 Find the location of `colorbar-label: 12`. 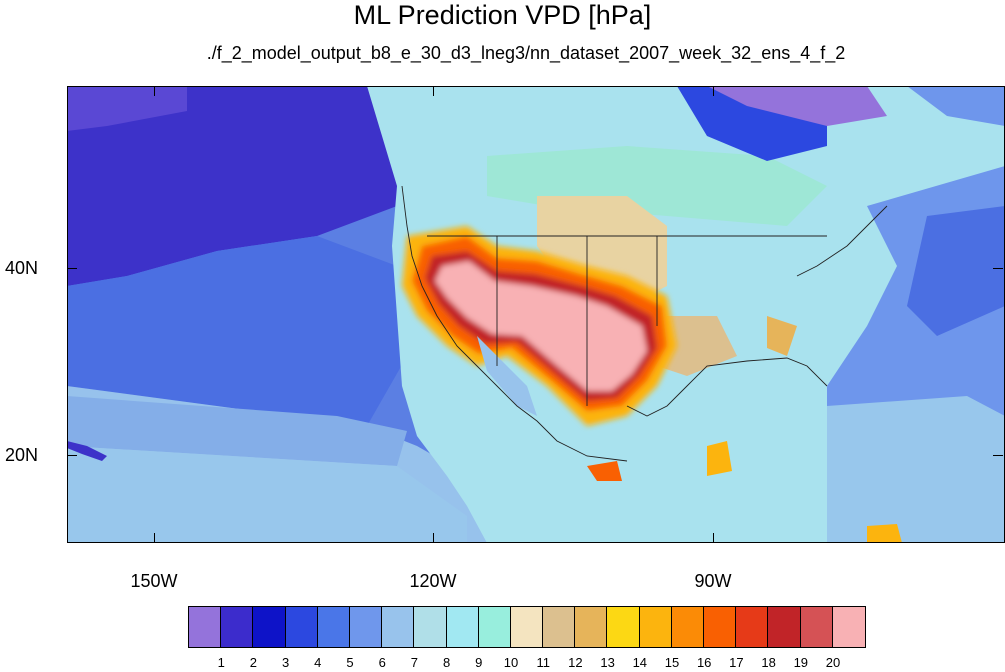

colorbar-label: 12 is located at coordinates (575, 662).